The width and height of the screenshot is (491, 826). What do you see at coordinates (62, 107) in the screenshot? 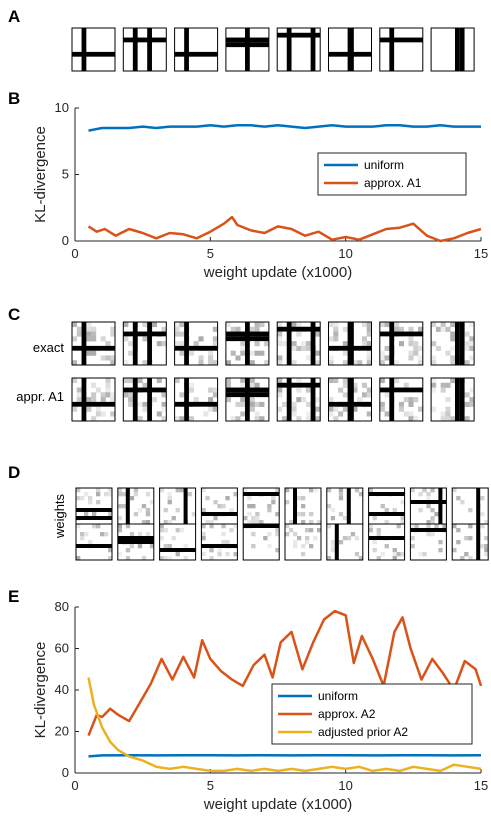
I see `y-tick-label: 10` at bounding box center [62, 107].